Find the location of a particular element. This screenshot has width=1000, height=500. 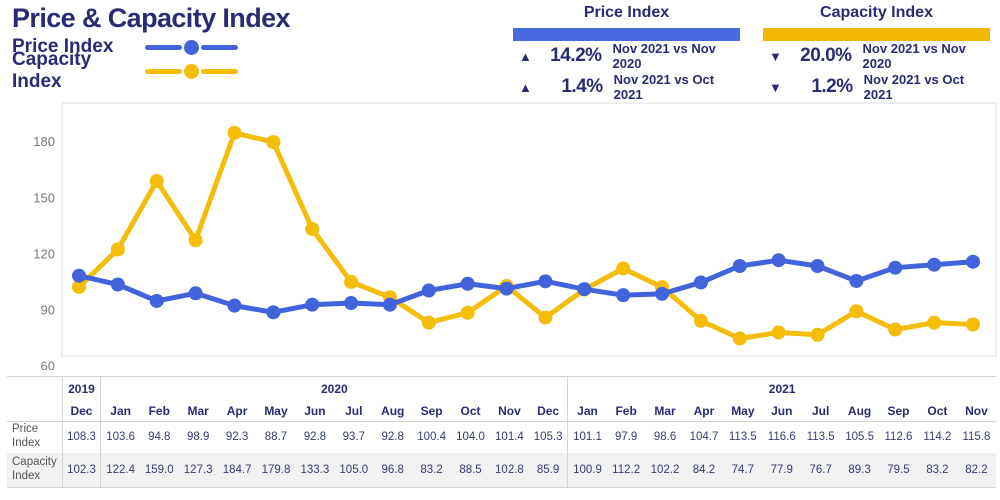

value-cell: 102.2 is located at coordinates (665, 469).